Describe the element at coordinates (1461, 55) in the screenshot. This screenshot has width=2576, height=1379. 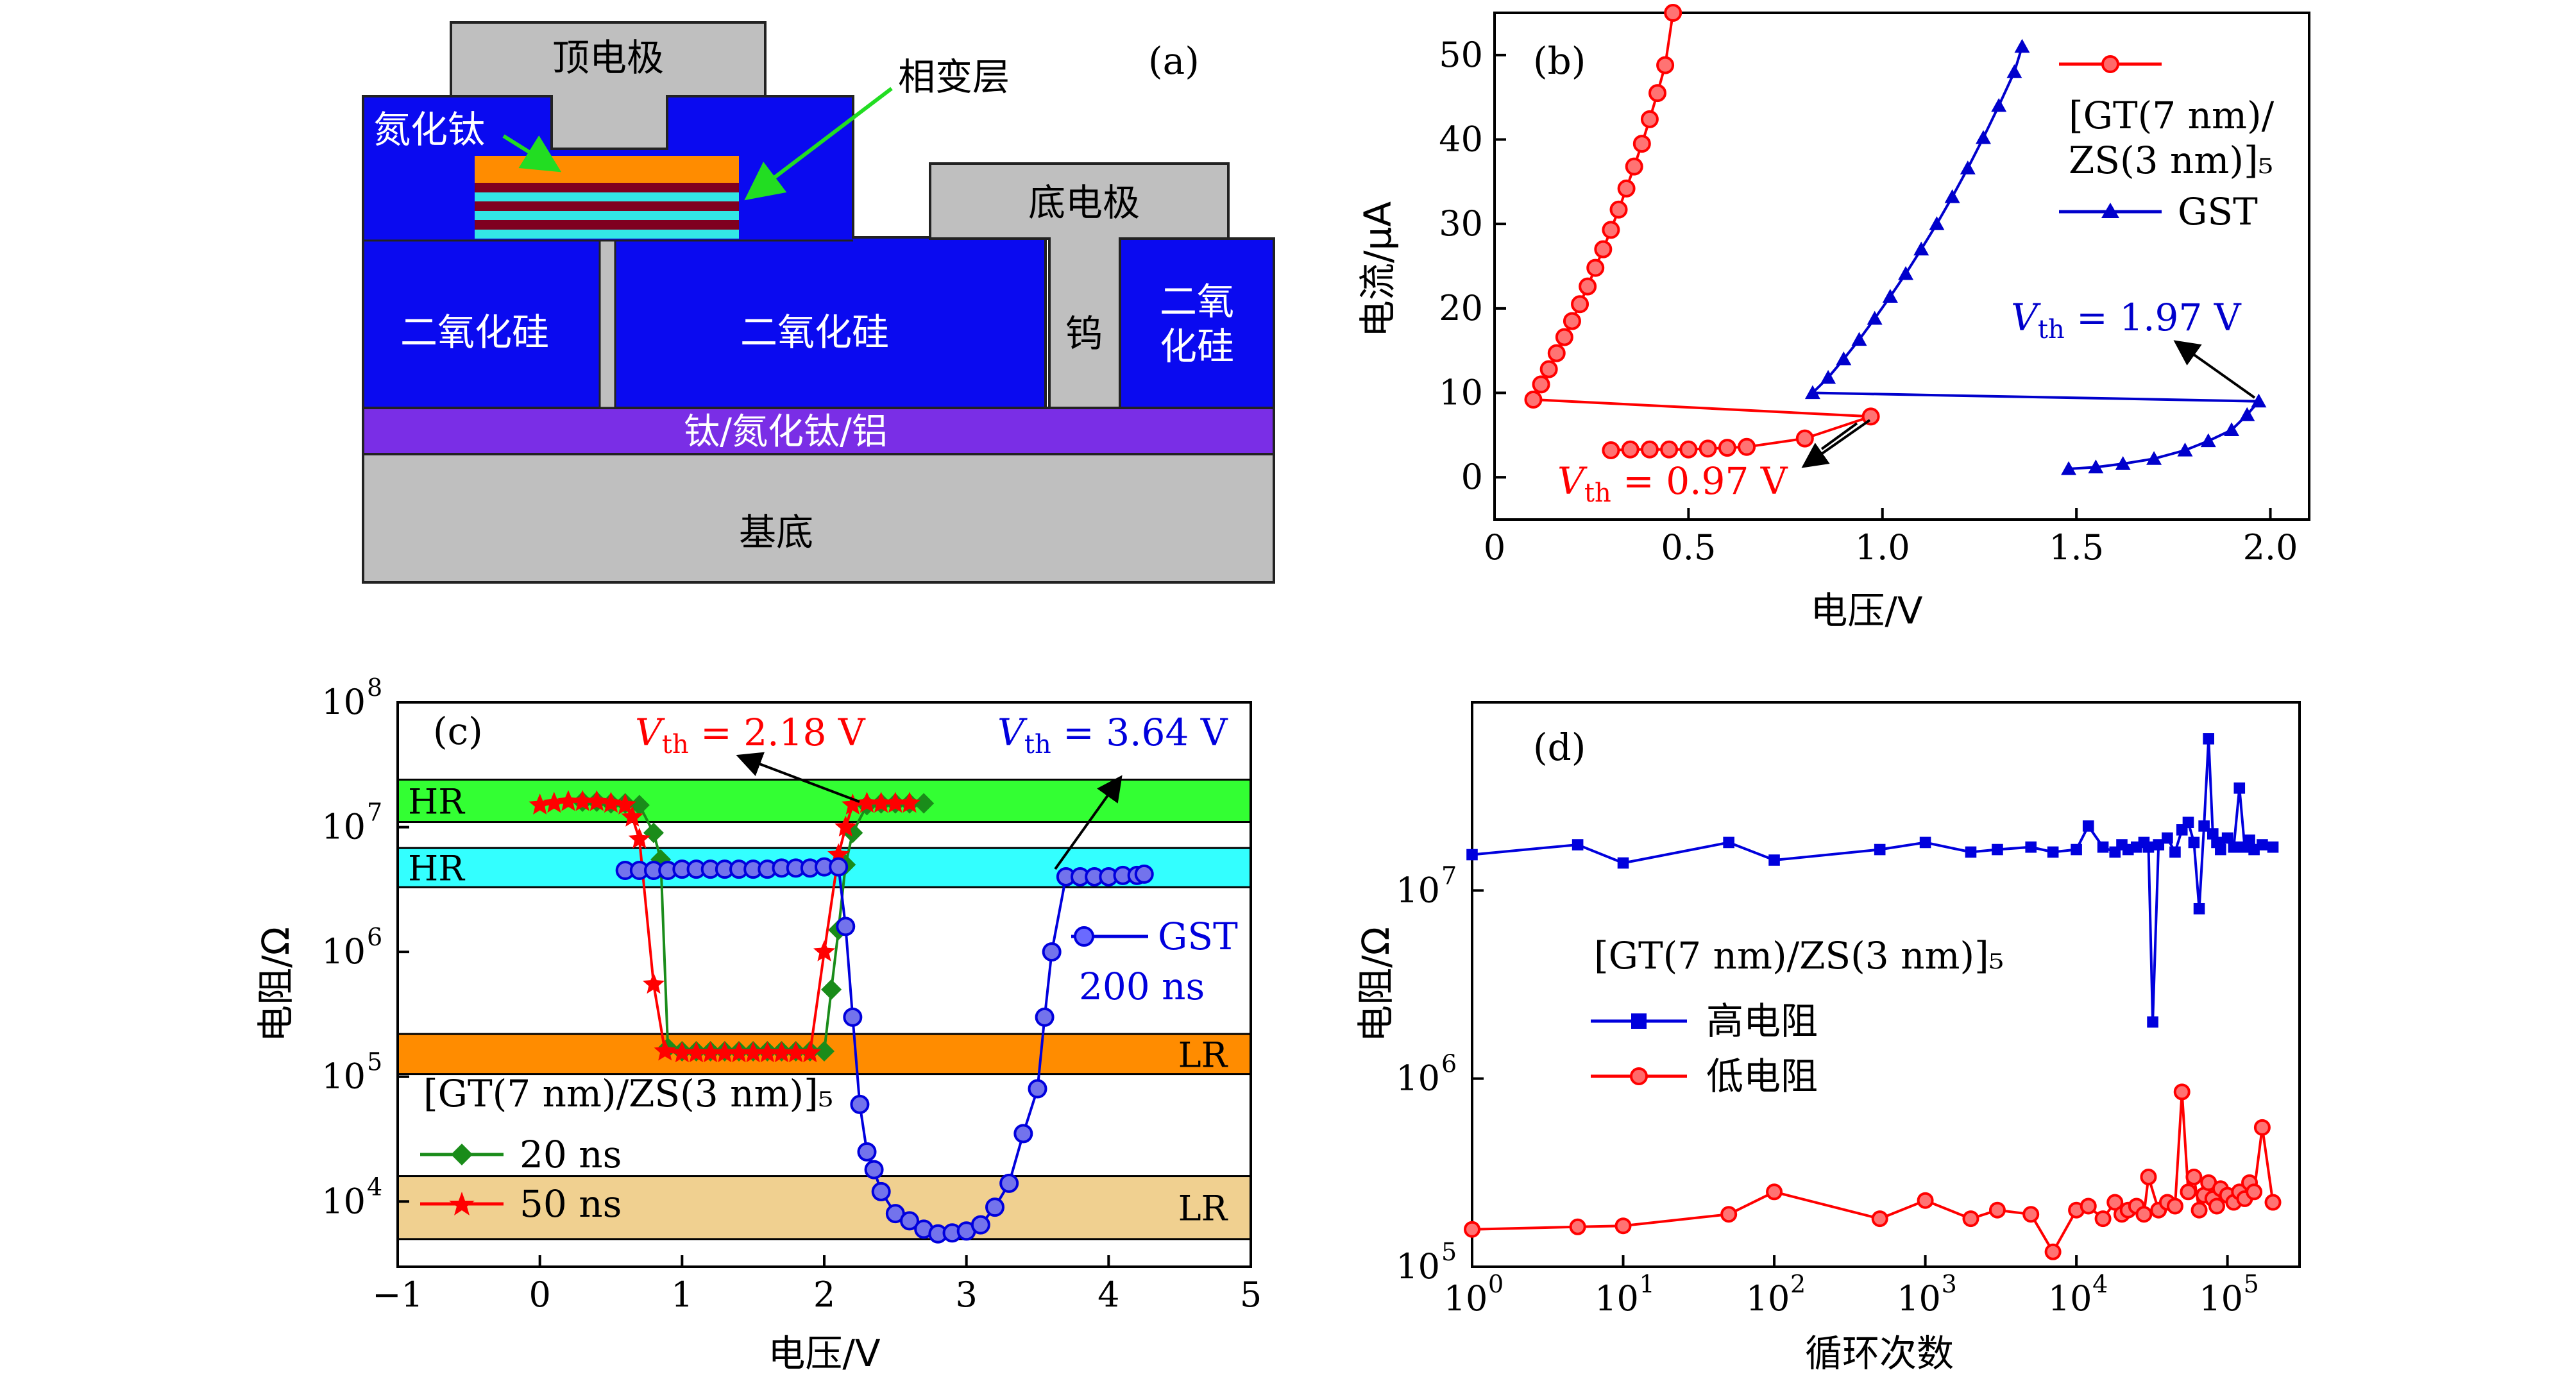
I see `b-ytick-label: 50` at that location.